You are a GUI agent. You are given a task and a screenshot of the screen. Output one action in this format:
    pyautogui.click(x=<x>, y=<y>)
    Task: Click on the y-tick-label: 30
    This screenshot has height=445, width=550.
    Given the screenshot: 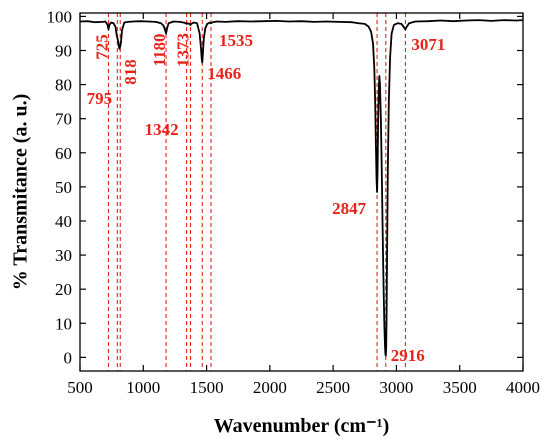 What is the action you would take?
    pyautogui.click(x=63, y=255)
    